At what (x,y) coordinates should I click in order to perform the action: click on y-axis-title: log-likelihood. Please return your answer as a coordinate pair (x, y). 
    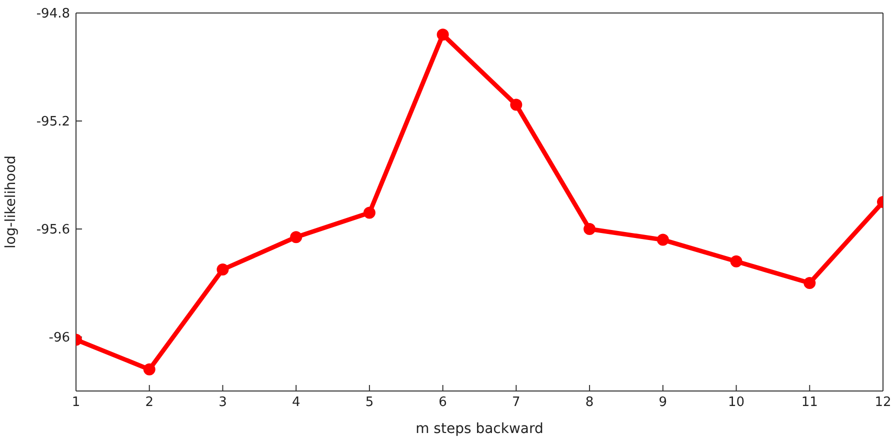
    Looking at the image, I should click on (10, 202).